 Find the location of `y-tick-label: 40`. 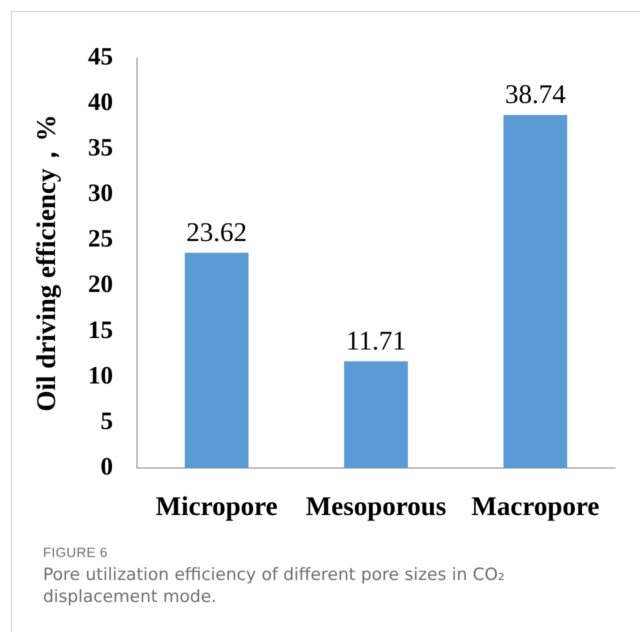

y-tick-label: 40 is located at coordinates (100, 102).